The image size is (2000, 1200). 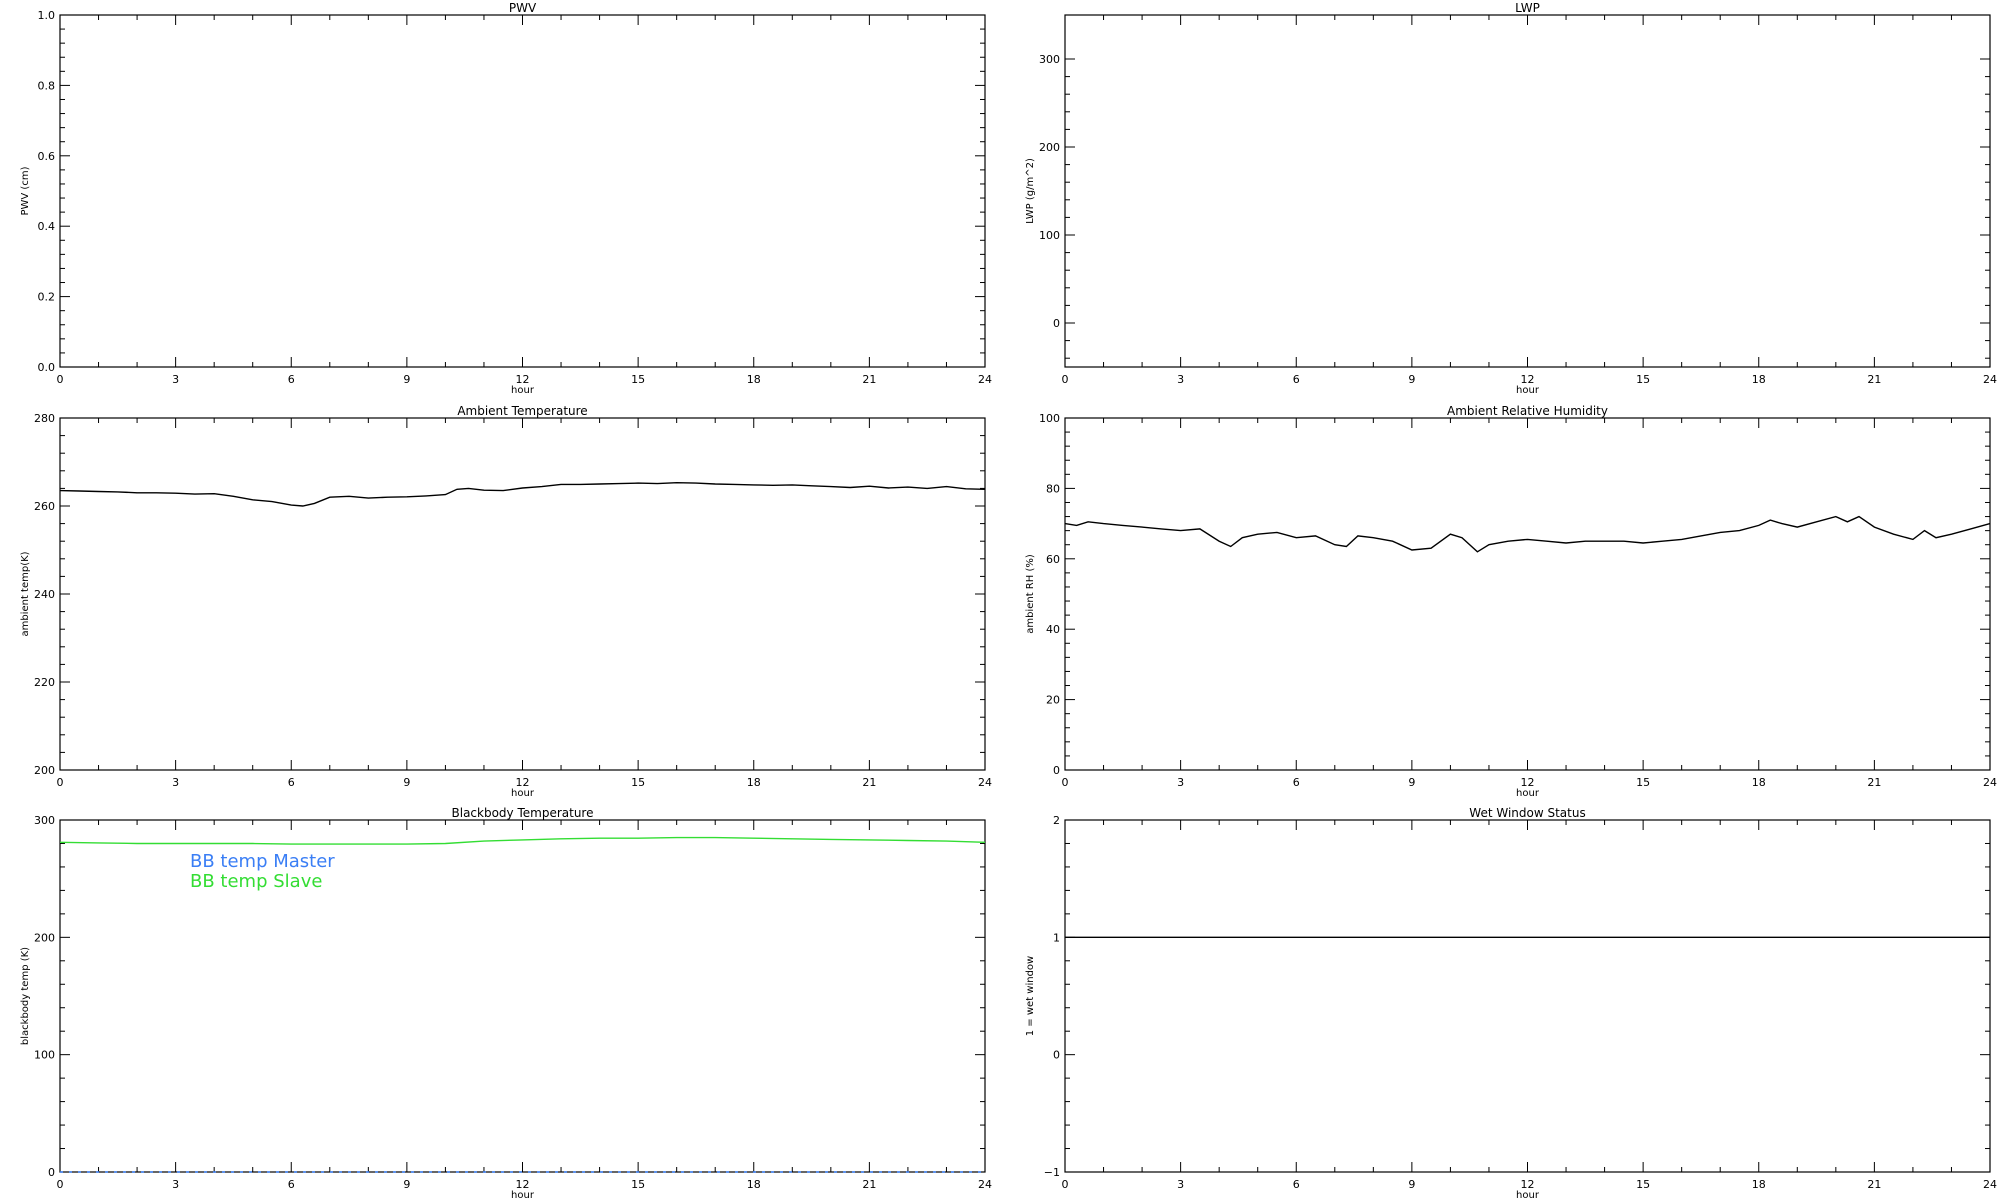 I want to click on y-tick-label: −1, so click(x=1052, y=1172).